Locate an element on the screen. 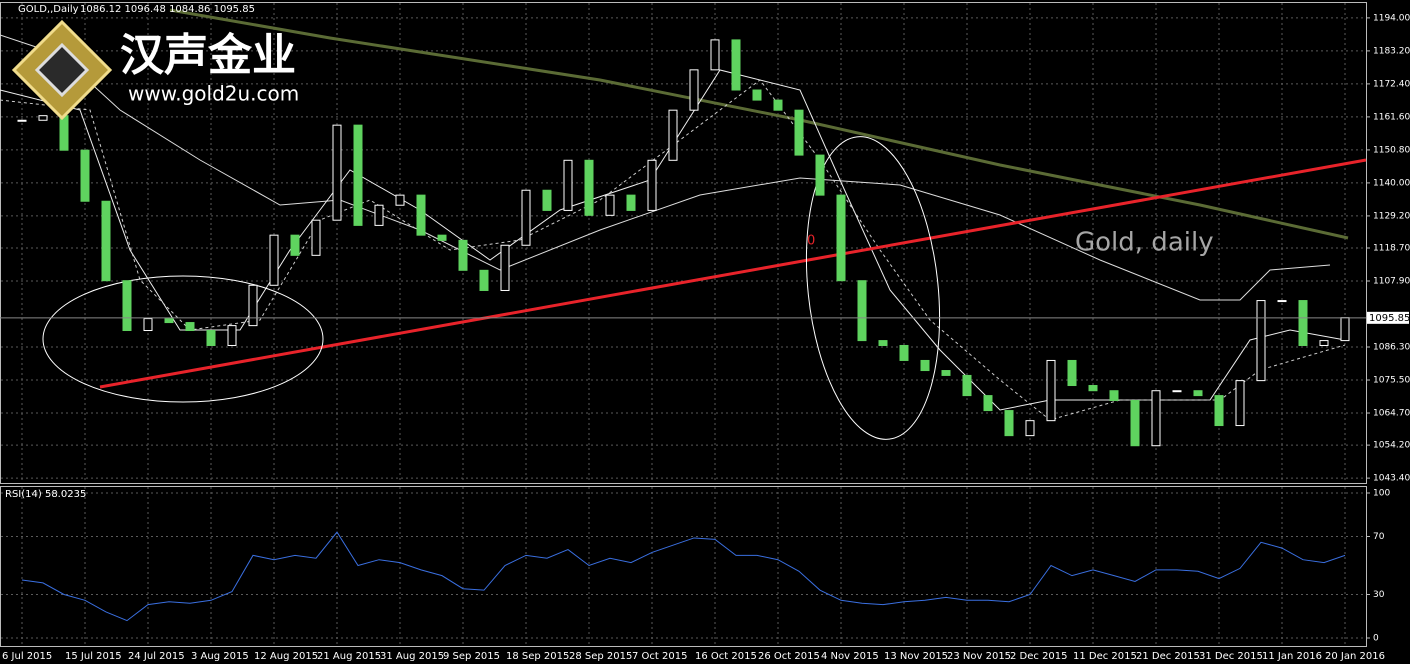  y-tick-label: 1086.30 is located at coordinates (1391, 348).